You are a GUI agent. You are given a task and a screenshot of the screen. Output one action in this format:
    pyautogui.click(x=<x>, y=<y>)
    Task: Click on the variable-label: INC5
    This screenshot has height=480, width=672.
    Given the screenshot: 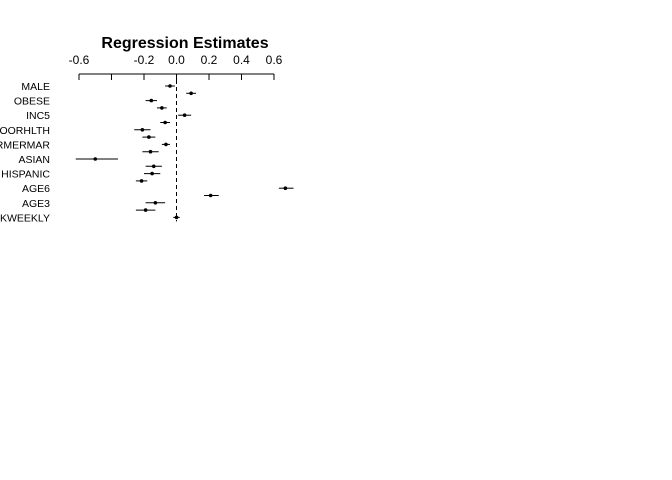 What is the action you would take?
    pyautogui.click(x=38, y=116)
    